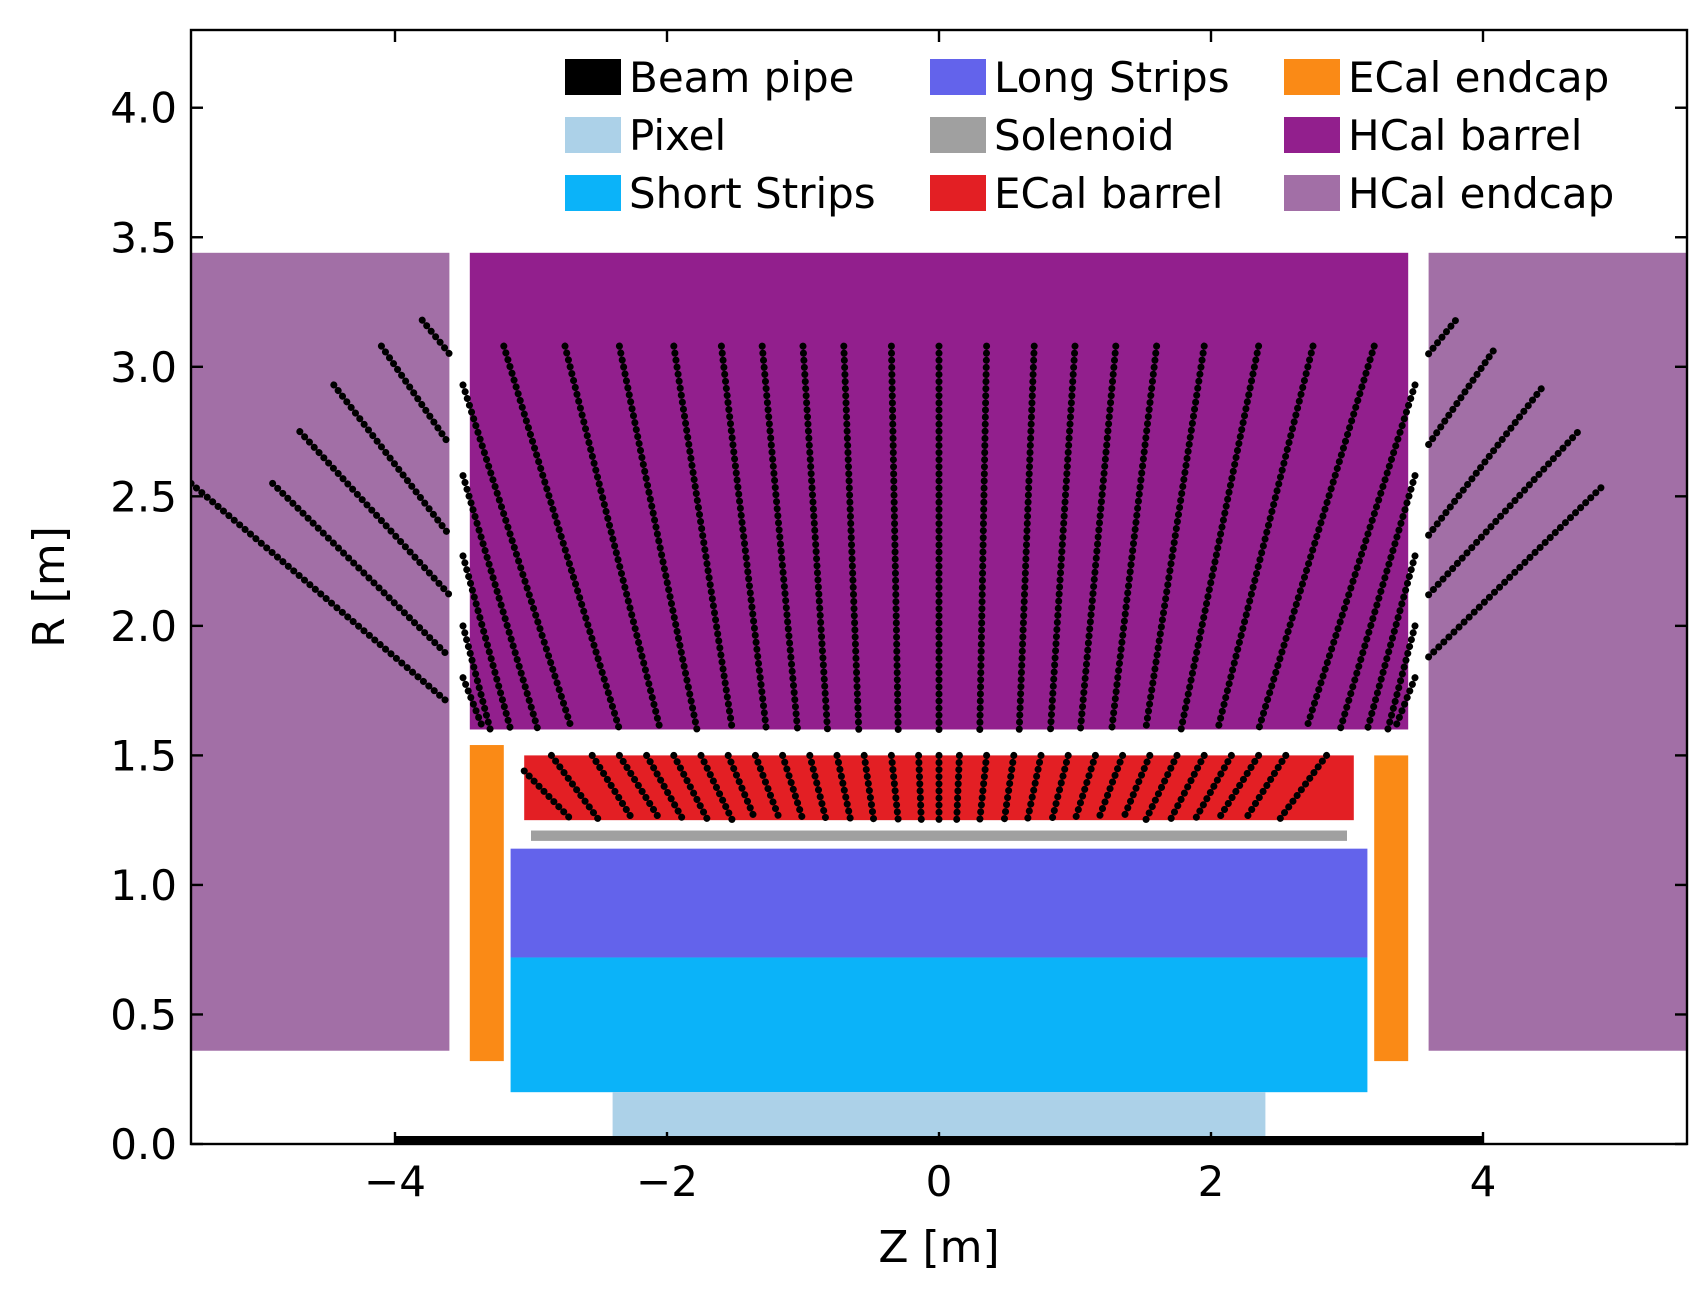 This screenshot has height=1296, width=1706. What do you see at coordinates (49, 587) in the screenshot?
I see `y-axis-label: R [m]` at bounding box center [49, 587].